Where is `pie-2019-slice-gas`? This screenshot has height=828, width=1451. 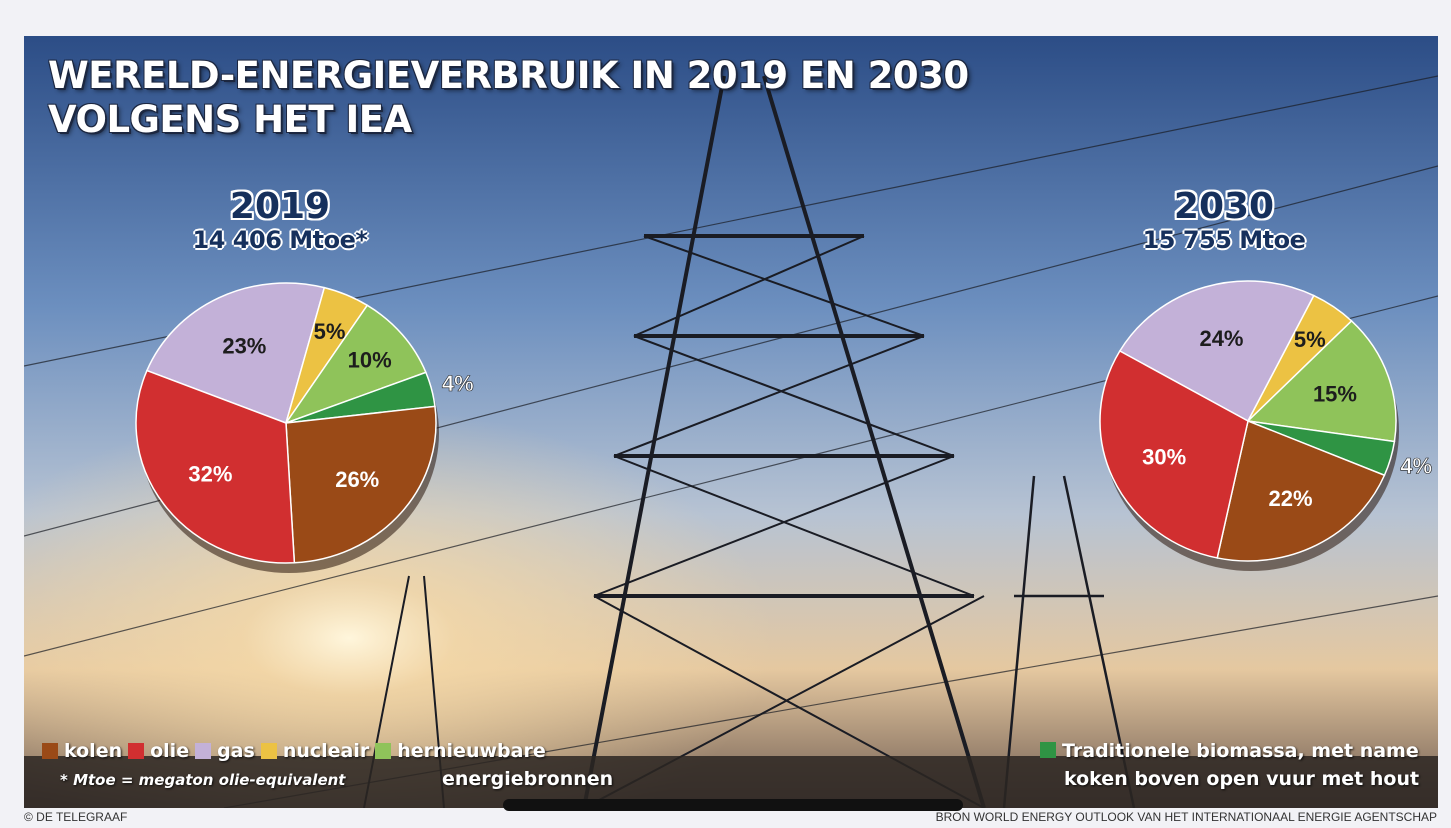 pie-2019-slice-gas is located at coordinates (235, 353).